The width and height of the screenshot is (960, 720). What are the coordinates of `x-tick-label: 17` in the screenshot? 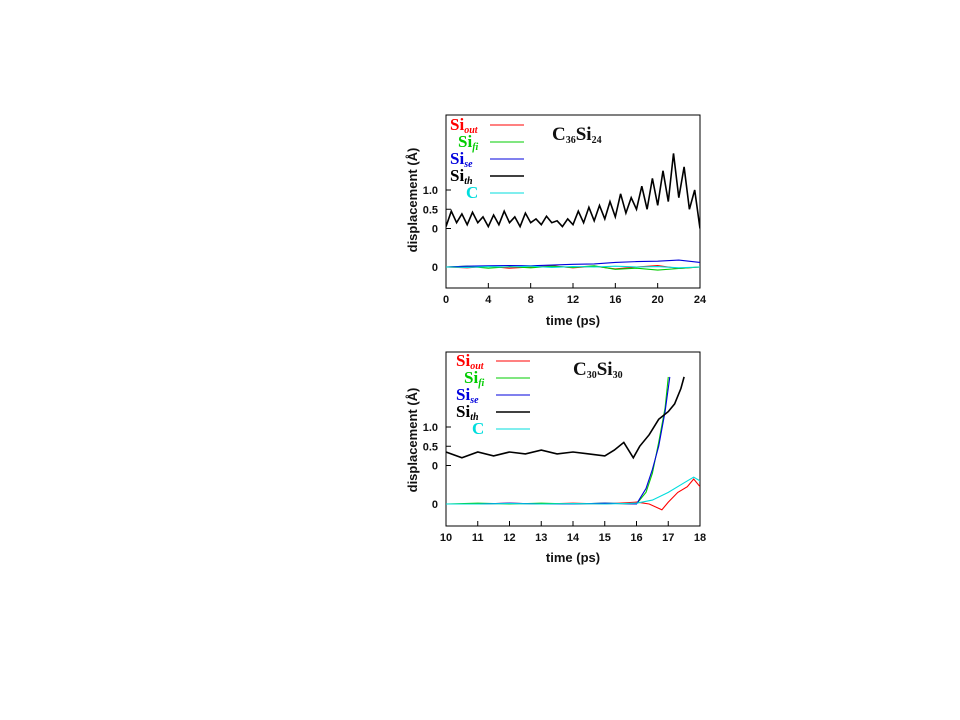 It's located at (668, 538).